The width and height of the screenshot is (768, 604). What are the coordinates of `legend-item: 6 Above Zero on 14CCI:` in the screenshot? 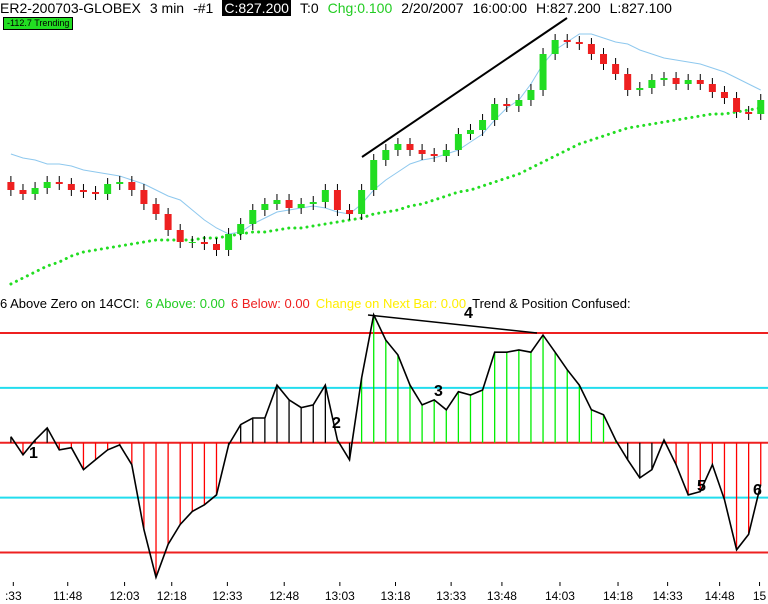 It's located at (70, 303).